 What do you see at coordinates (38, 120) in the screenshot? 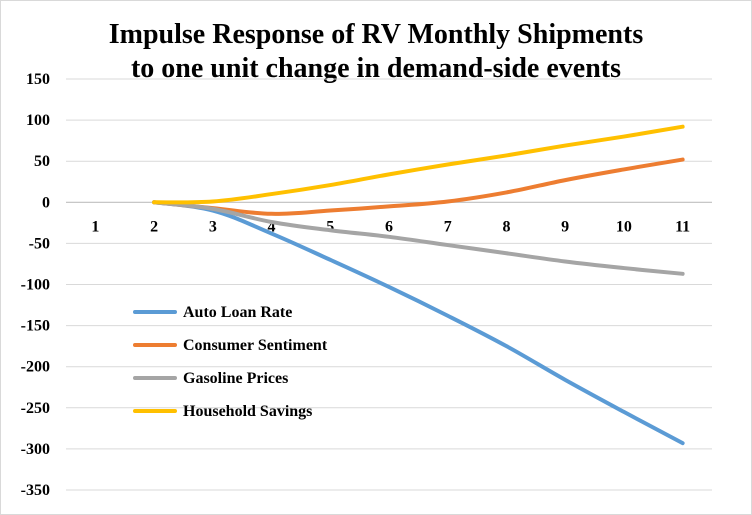
I see `y-tick-label: 100` at bounding box center [38, 120].